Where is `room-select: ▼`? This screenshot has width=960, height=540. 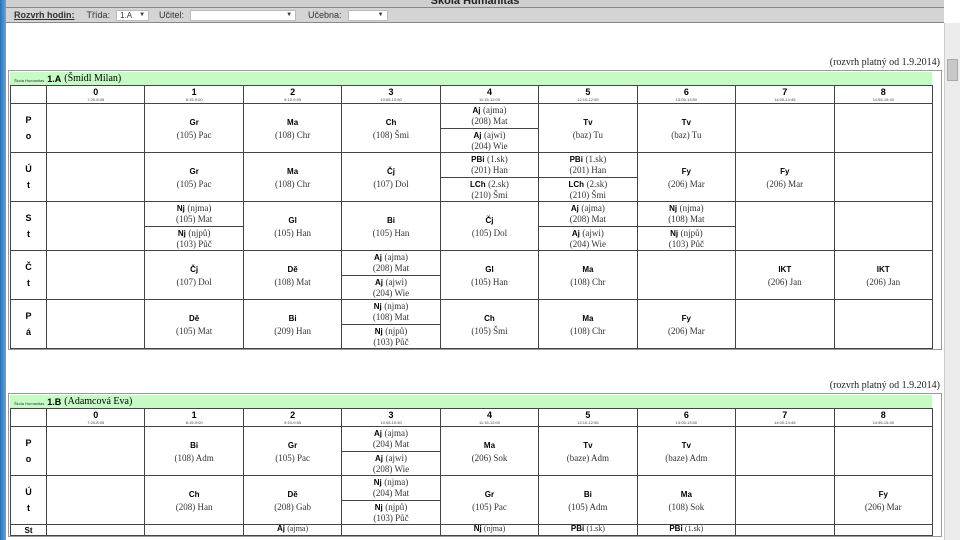 room-select: ▼ is located at coordinates (367, 15).